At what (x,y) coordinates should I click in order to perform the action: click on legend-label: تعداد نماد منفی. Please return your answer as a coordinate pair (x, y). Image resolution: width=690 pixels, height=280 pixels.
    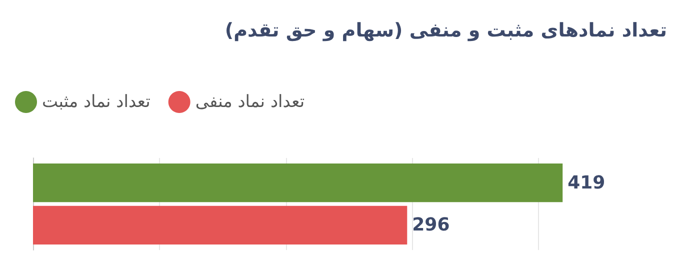
    Looking at the image, I should click on (250, 102).